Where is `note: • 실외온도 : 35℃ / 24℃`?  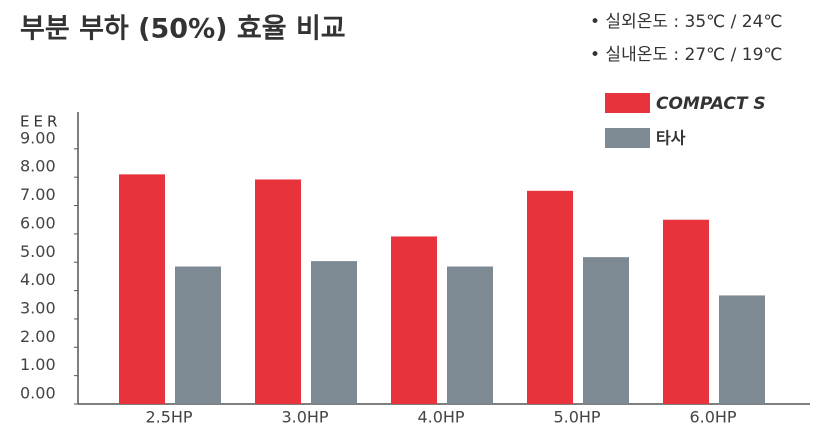
note: • 실외온도 : 35℃ / 24℃ is located at coordinates (686, 22).